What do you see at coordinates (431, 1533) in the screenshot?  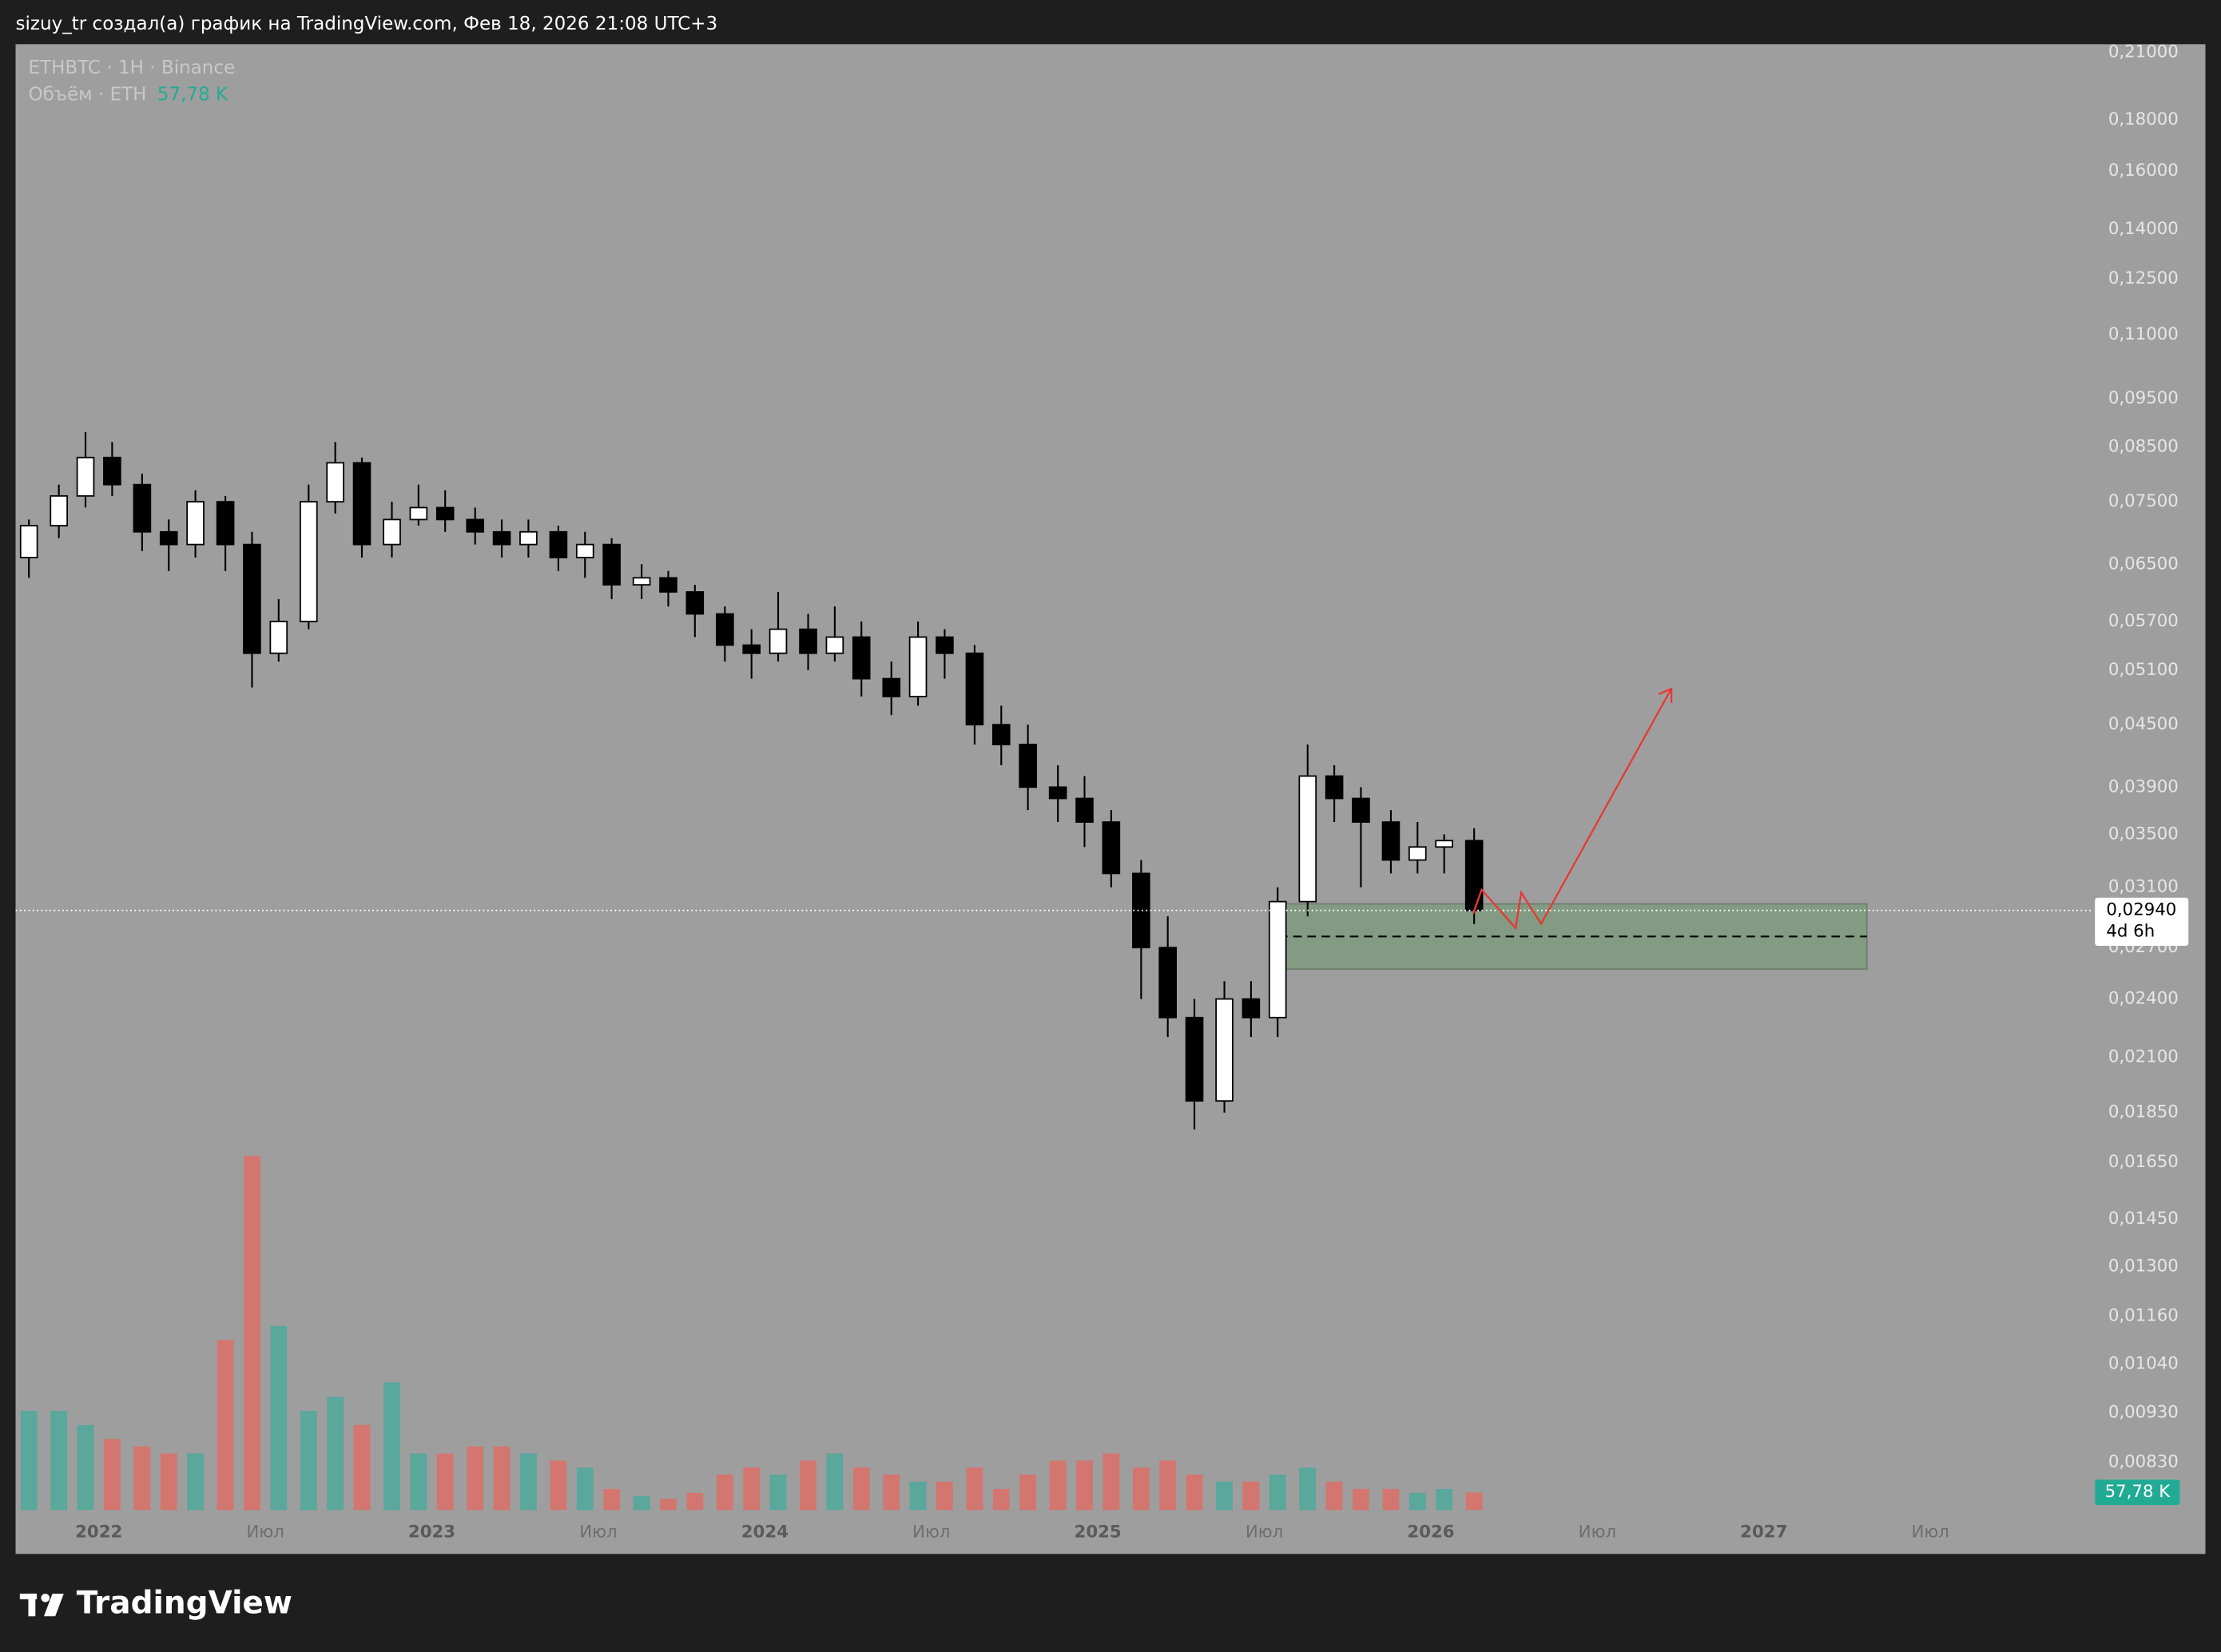 I see `x-tick-label: 2023` at bounding box center [431, 1533].